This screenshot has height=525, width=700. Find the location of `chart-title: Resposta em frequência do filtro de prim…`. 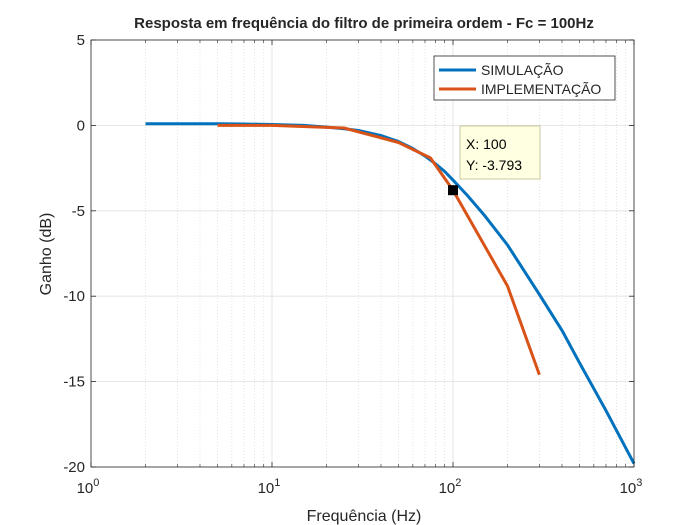

chart-title: Resposta em frequência do filtro de prim… is located at coordinates (364, 23).